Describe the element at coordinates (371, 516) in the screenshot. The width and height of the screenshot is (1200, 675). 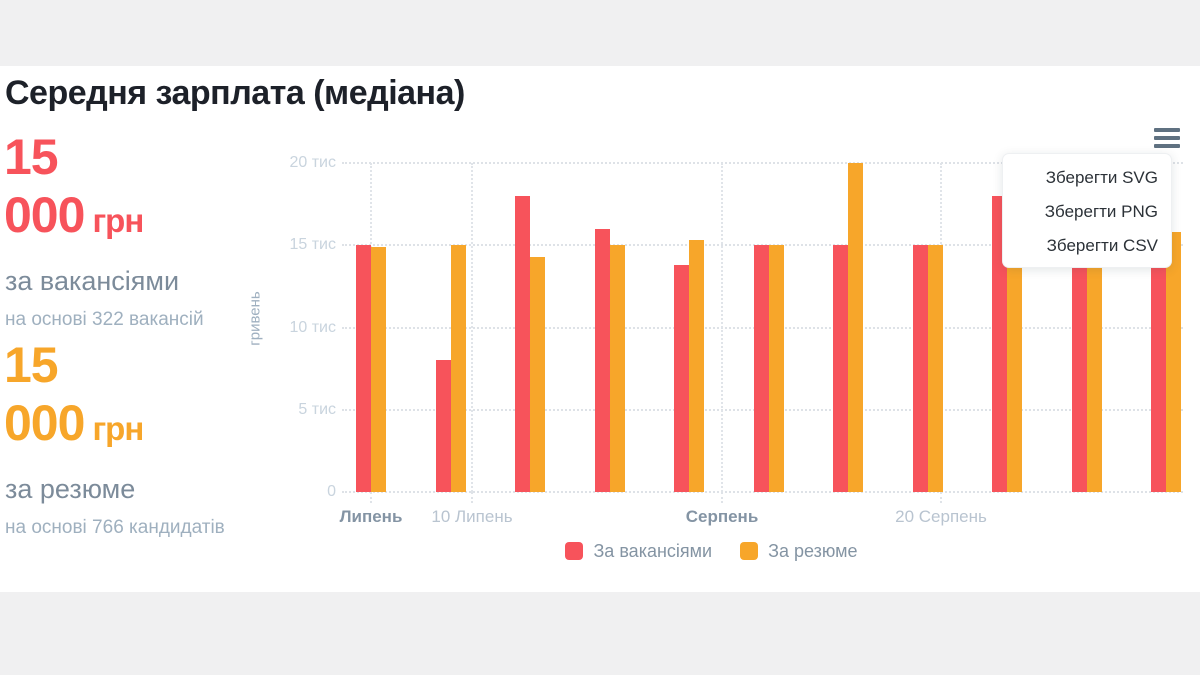
I see `x-tick-label: Липень` at that location.